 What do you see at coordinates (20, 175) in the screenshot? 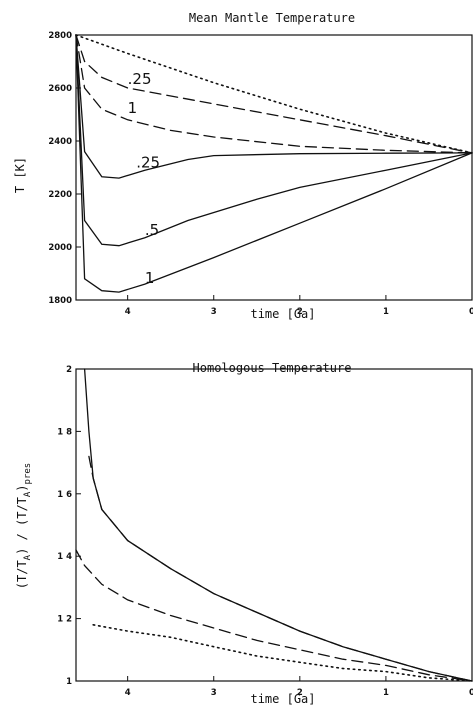
I see `y-axis-label: T [K]` at bounding box center [20, 175].